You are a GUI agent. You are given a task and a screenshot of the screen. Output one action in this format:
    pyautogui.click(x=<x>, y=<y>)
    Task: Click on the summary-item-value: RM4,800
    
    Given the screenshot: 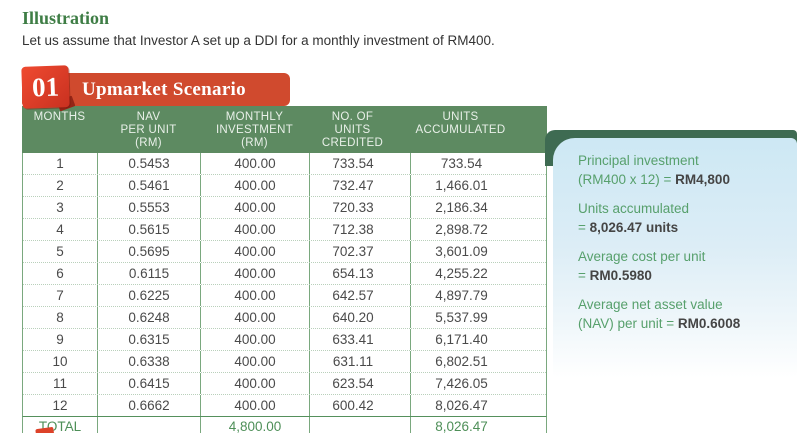 What is the action you would take?
    pyautogui.click(x=702, y=179)
    